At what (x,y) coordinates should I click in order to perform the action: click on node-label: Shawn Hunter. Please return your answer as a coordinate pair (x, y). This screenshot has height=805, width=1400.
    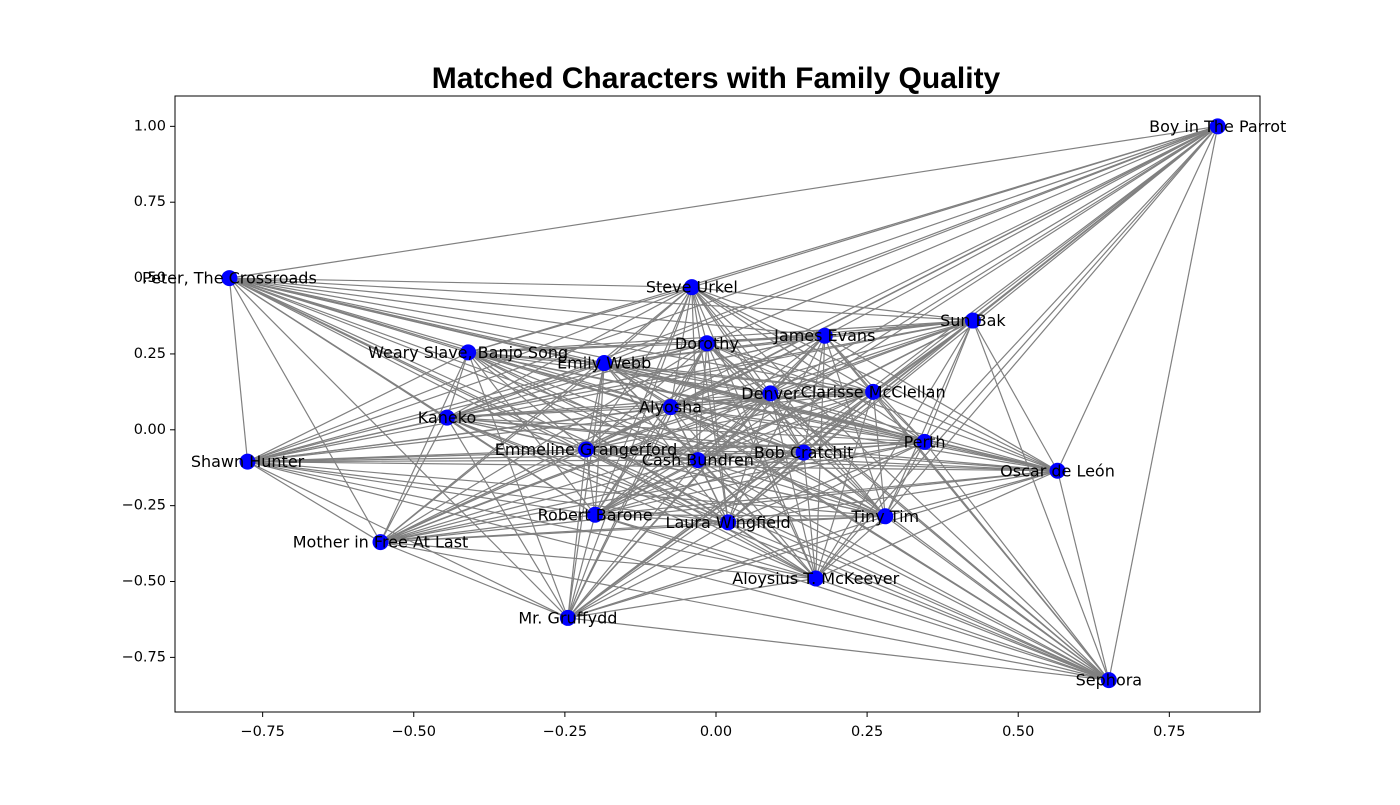
    Looking at the image, I should click on (248, 461).